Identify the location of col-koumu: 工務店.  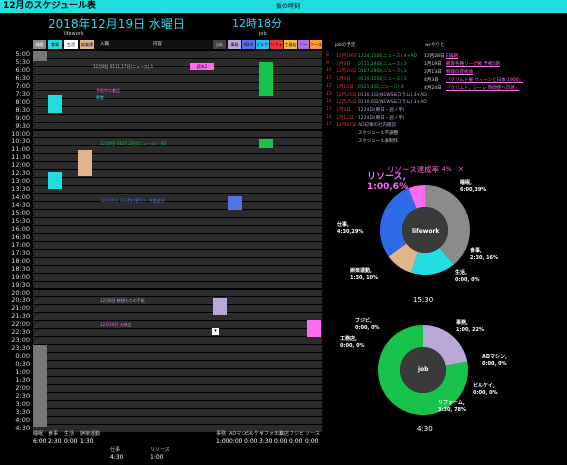
(290, 44).